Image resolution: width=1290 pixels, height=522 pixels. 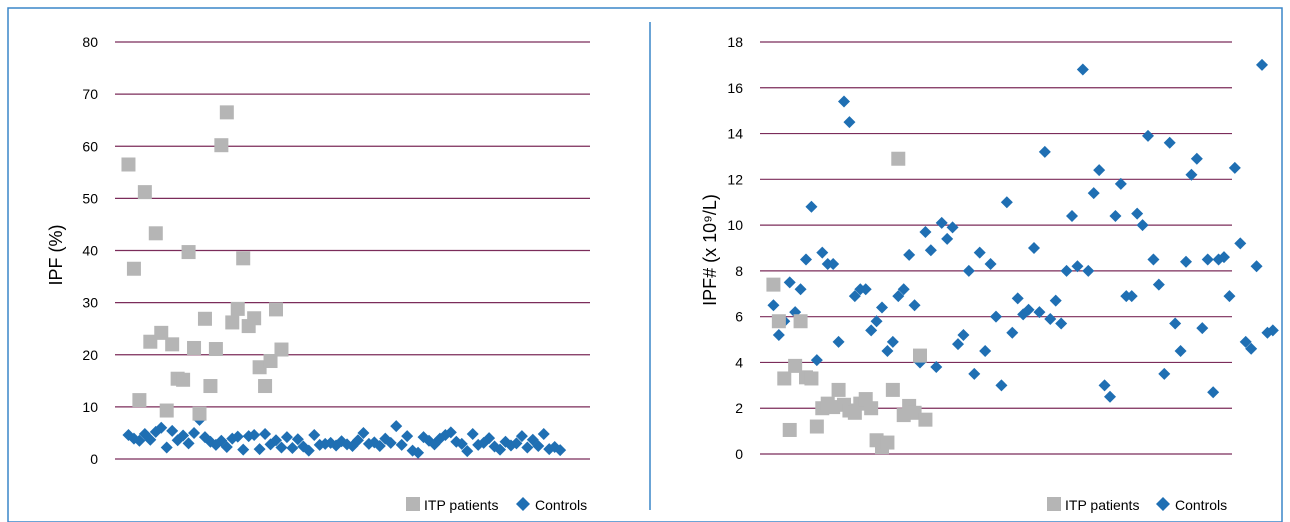 What do you see at coordinates (90, 355) in the screenshot?
I see `y-tick-label: 20` at bounding box center [90, 355].